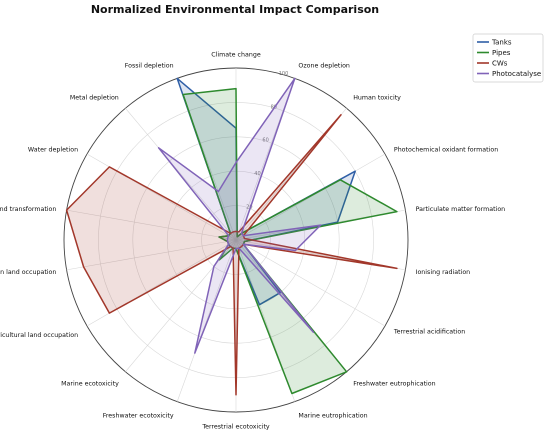 The image size is (550, 434). Describe the element at coordinates (53, 149) in the screenshot. I see `category-label: Water depletion` at that location.